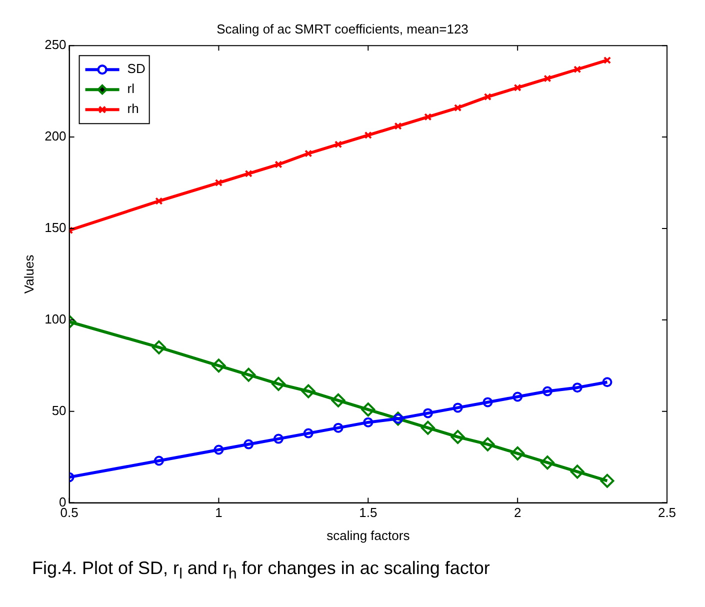 The width and height of the screenshot is (705, 607). I want to click on y-axis-title: Values, so click(28, 274).